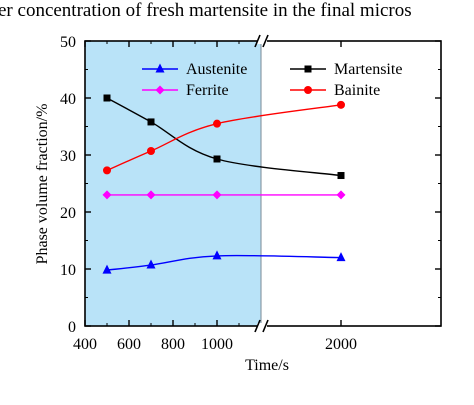 Image resolution: width=474 pixels, height=405 pixels. I want to click on series-ferrite, so click(224, 195).